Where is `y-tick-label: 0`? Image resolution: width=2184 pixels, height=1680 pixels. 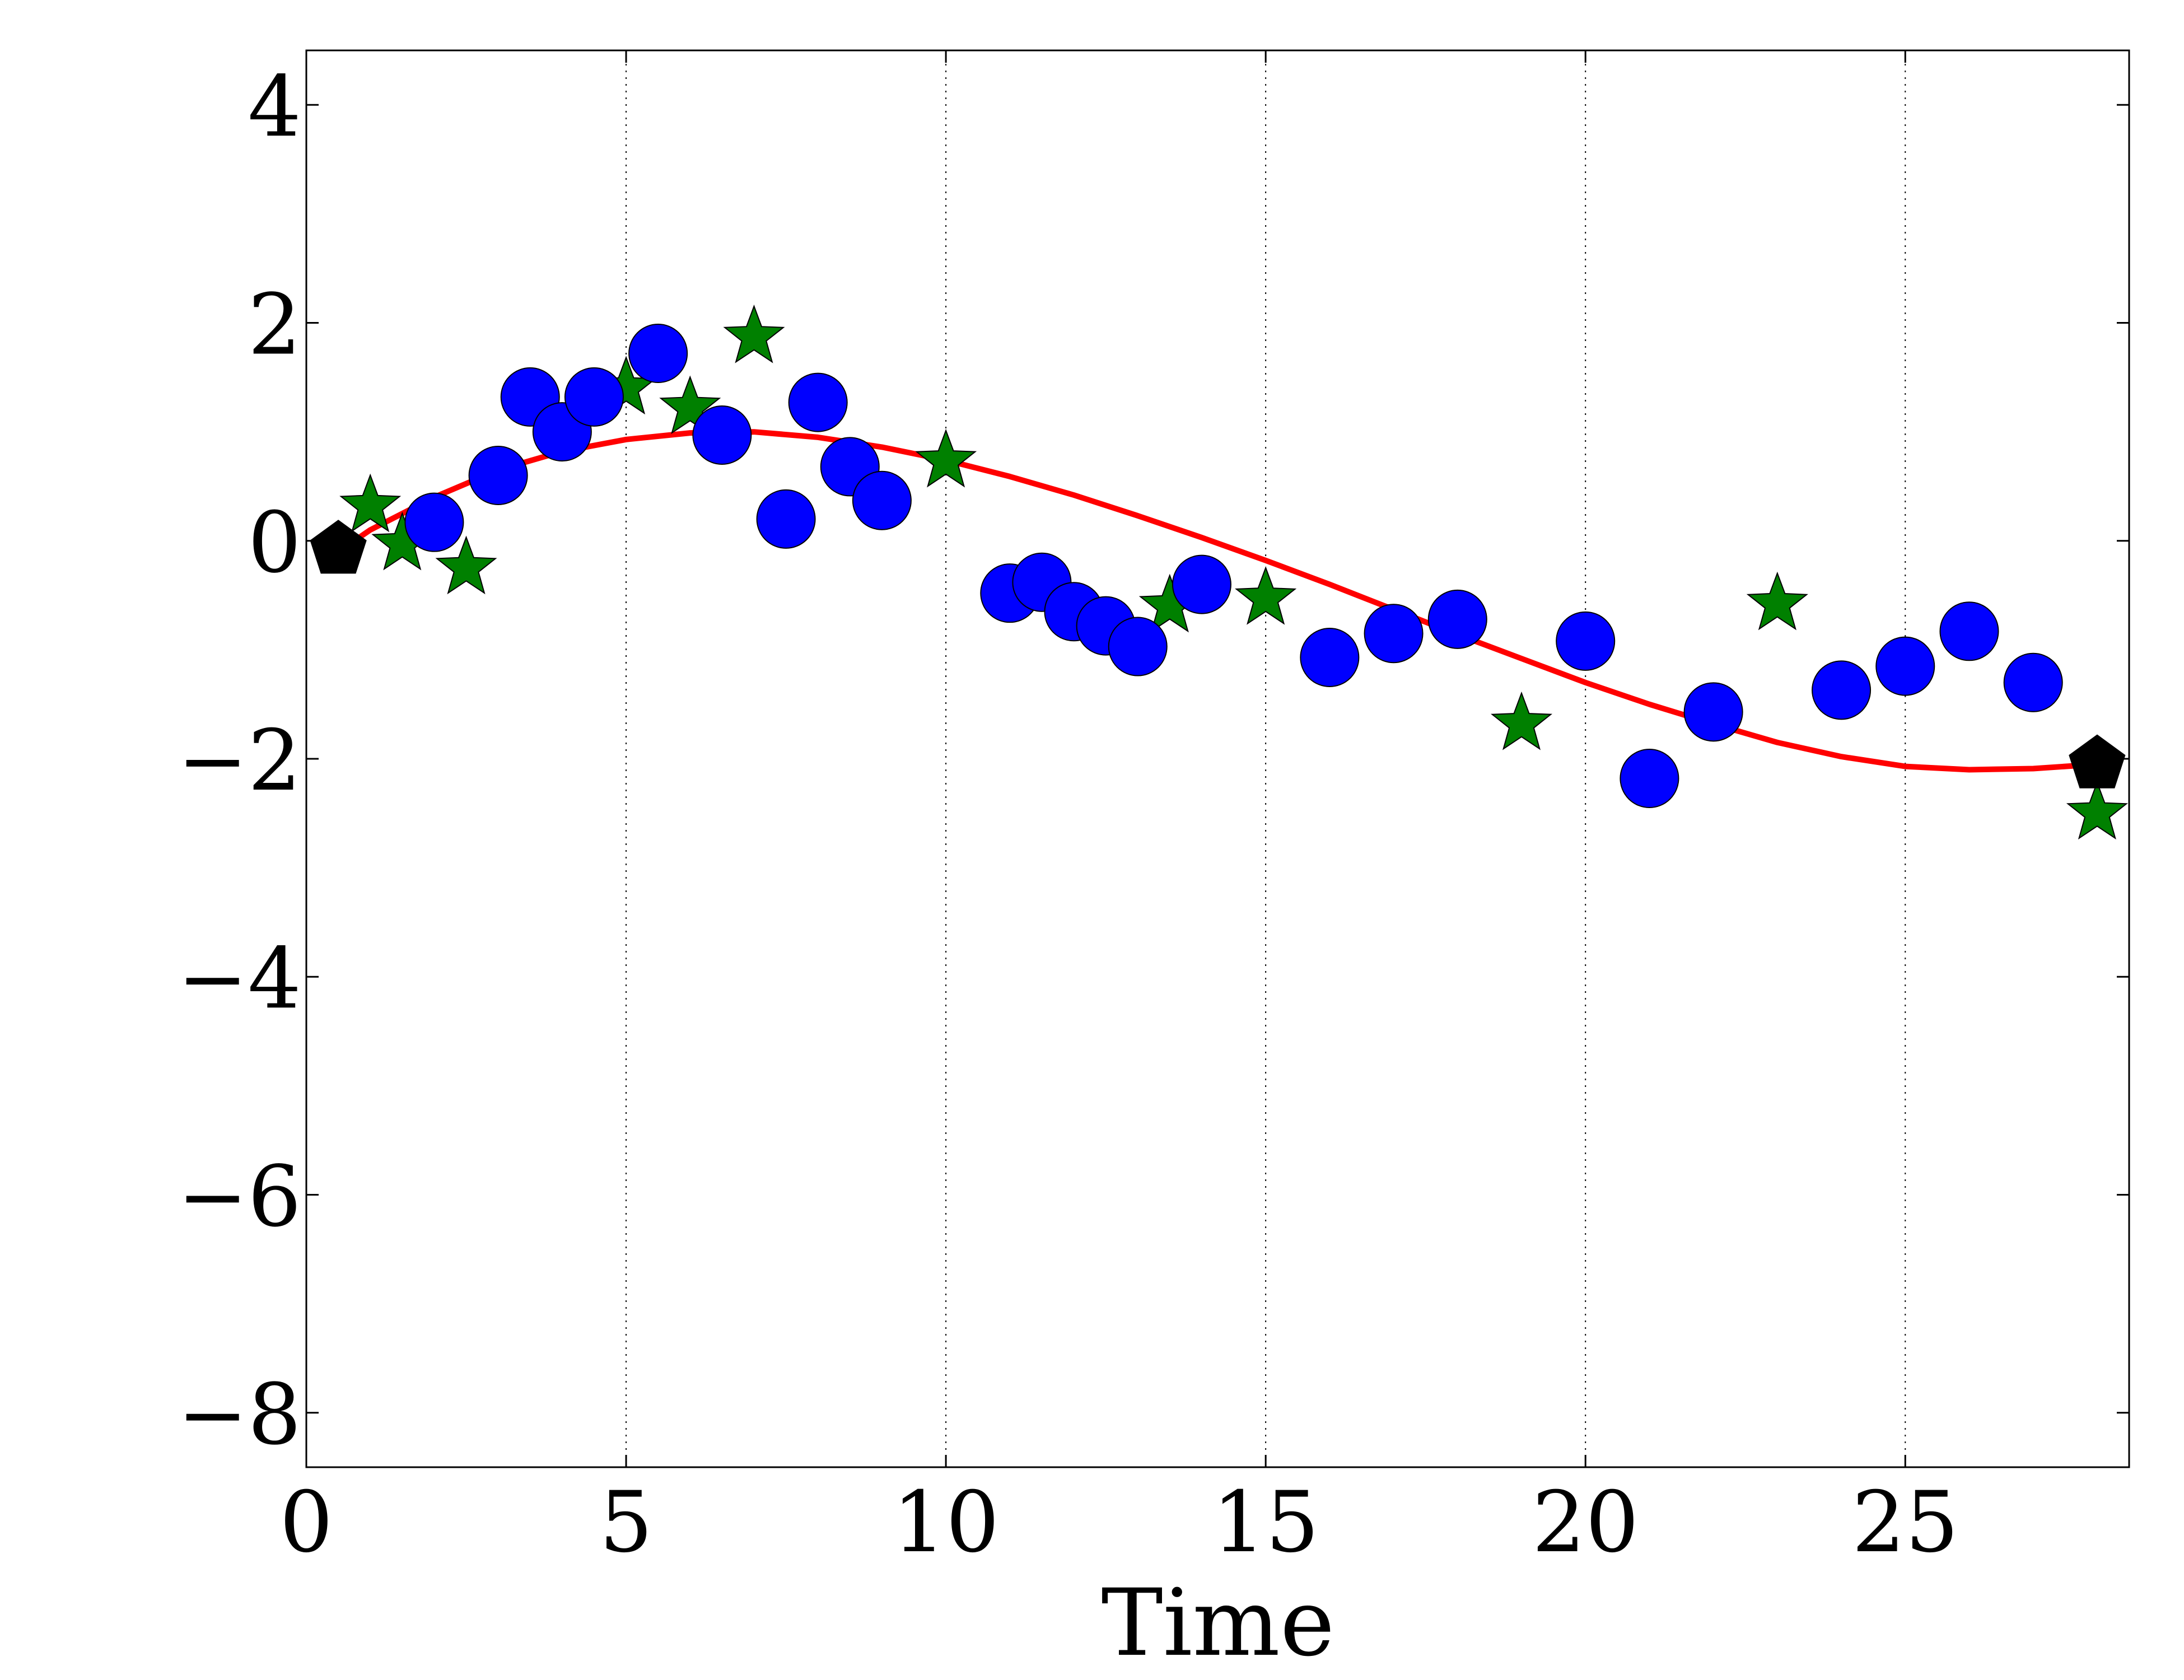
y-tick-label: 0 is located at coordinates (275, 543).